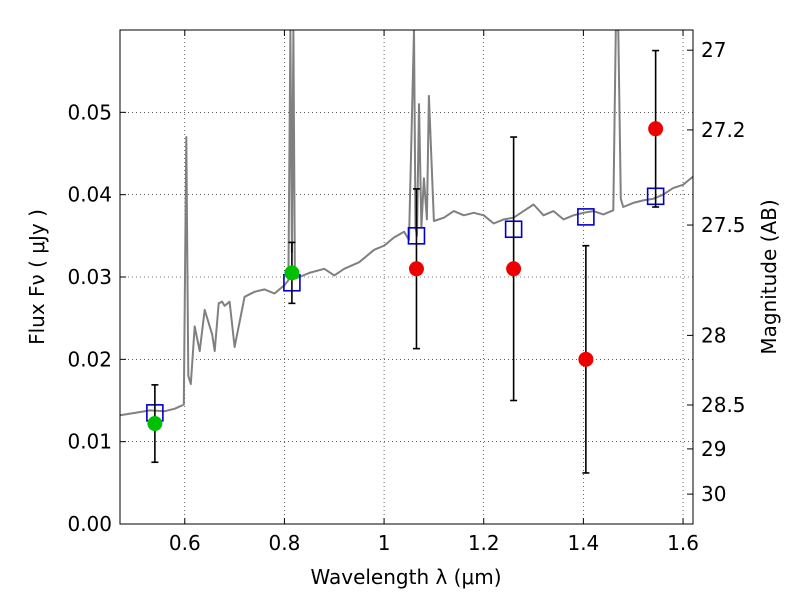 The image size is (800, 600). Describe the element at coordinates (769, 276) in the screenshot. I see `magnitude-axis-label: Magnitude (AB)` at that location.